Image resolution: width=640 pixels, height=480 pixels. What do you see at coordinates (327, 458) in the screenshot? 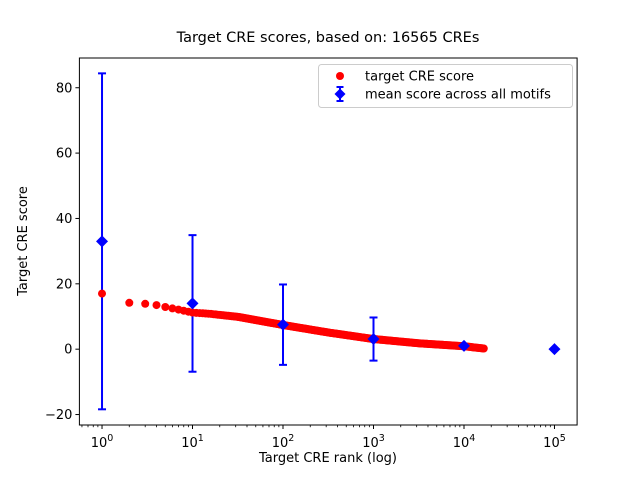
I see `x-axis-label: Target CRE rank (log)` at bounding box center [327, 458].